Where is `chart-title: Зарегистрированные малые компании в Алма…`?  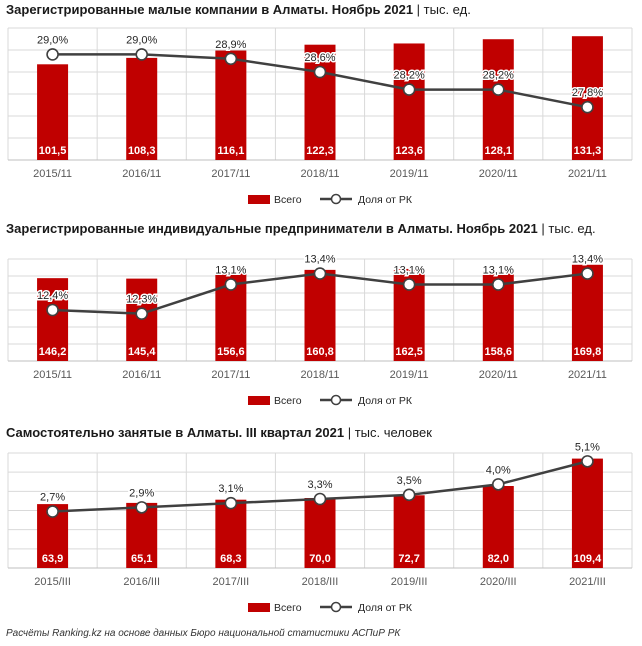
chart-title: Зарегистрированные малые компании в Алма… is located at coordinates (238, 9).